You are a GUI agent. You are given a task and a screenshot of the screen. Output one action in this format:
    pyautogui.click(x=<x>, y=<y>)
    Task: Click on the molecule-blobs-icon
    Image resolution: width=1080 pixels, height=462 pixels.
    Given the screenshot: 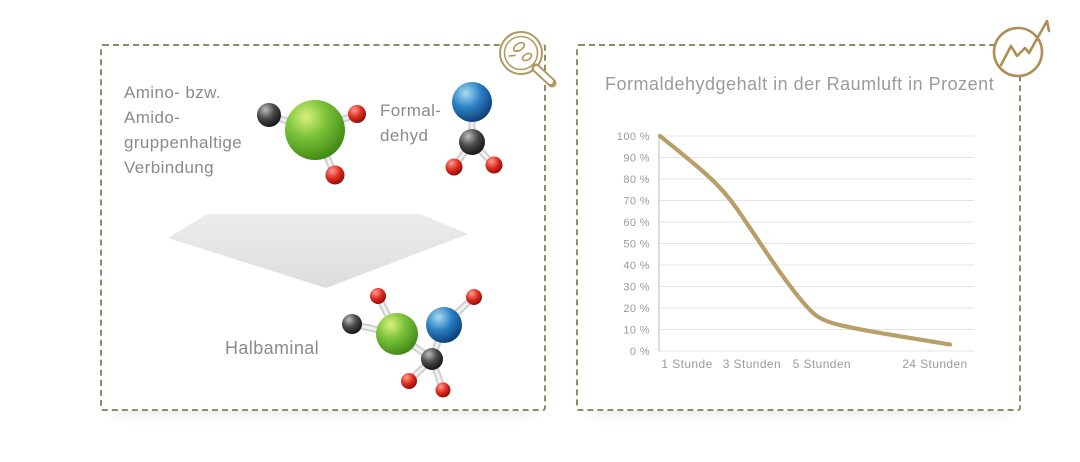 What is the action you would take?
    pyautogui.click(x=520, y=51)
    